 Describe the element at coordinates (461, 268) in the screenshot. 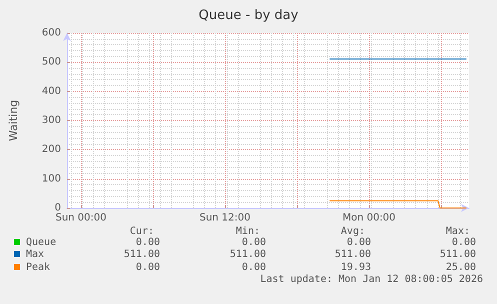

I see `text: 25.00` at that location.